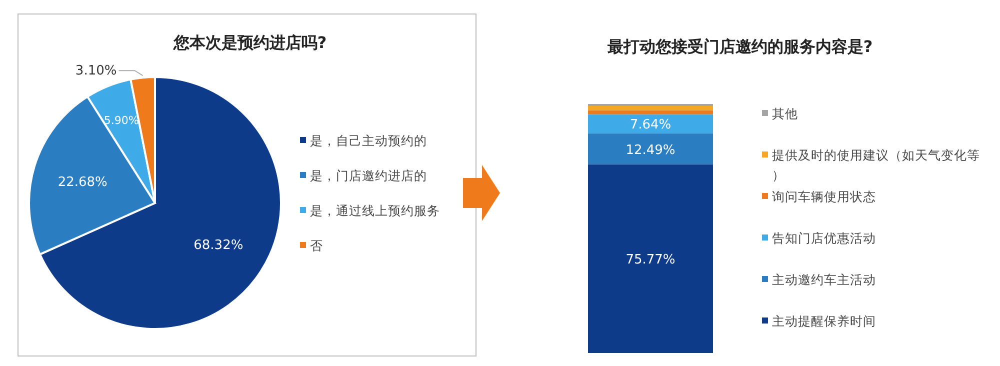  I want to click on data-label: 22.68%, so click(83, 182).